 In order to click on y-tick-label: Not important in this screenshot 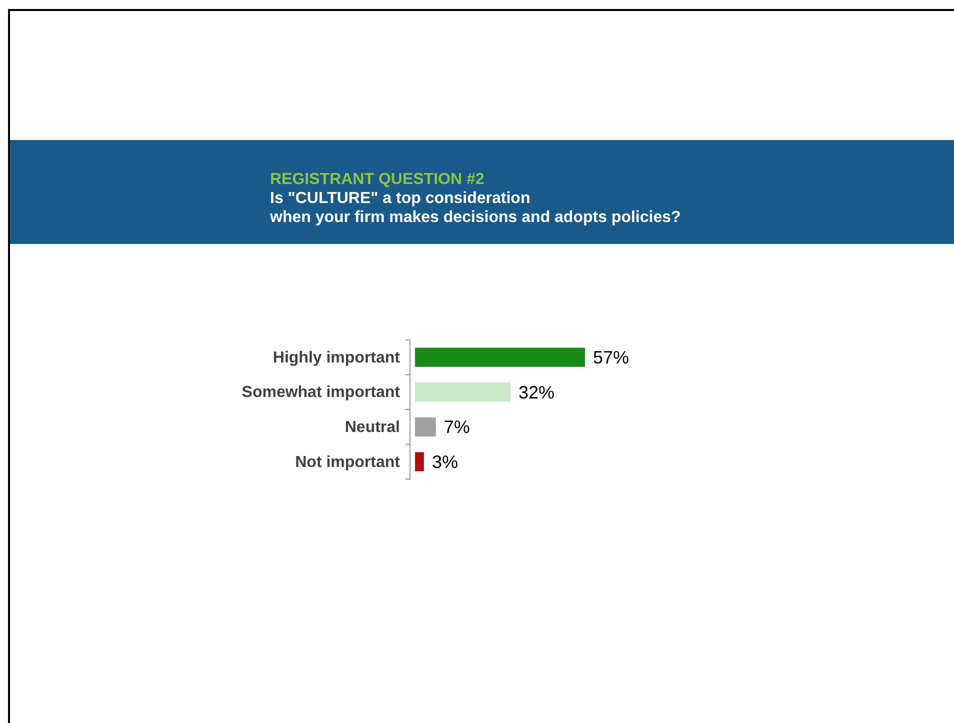, I will do `click(348, 462)`.